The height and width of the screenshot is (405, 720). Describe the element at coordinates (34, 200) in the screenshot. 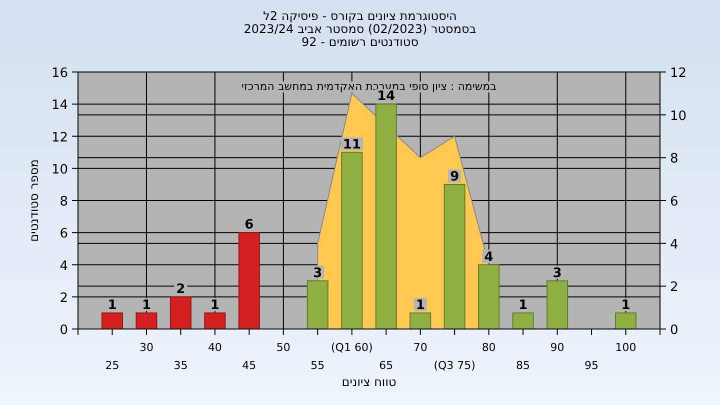

I see `y-axis-title: מספר סטודנטים` at that location.